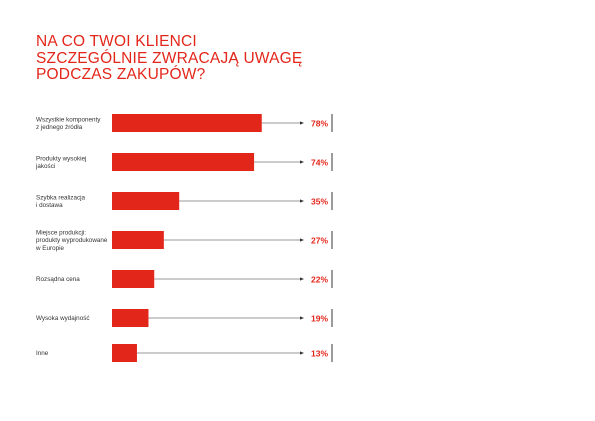  What do you see at coordinates (49, 248) in the screenshot?
I see `category-label: w Europie` at bounding box center [49, 248].